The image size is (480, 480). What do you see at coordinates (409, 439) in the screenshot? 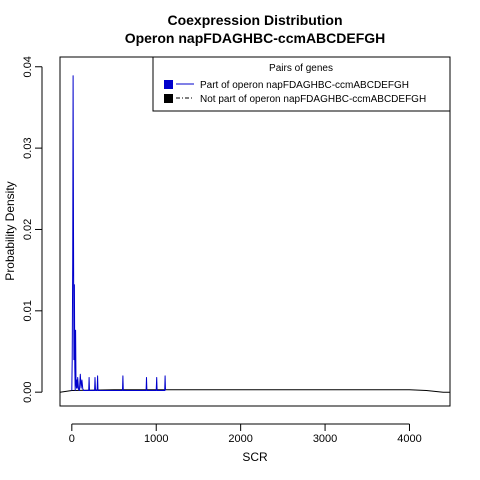
I see `x-tick-label: 4000` at bounding box center [409, 439].